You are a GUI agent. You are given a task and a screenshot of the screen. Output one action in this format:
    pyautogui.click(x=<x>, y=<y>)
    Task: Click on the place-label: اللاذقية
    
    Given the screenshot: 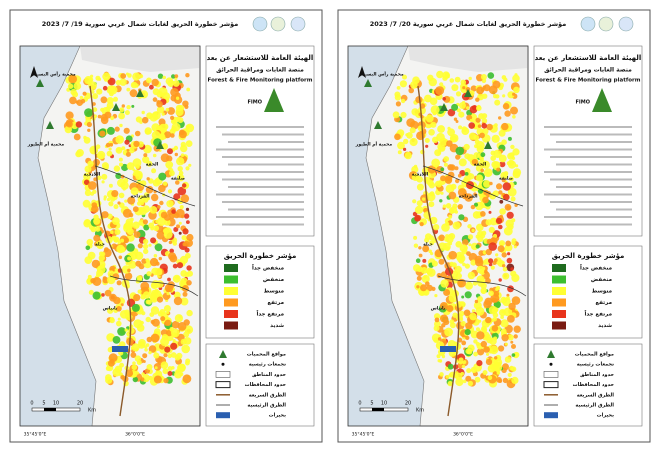 What is the action you would take?
    pyautogui.click(x=420, y=175)
    